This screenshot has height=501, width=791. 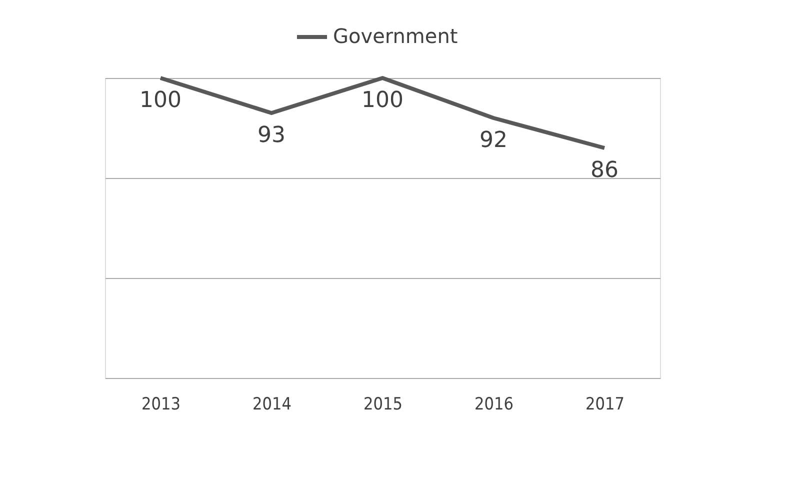 What do you see at coordinates (272, 135) in the screenshot?
I see `data-label: 93` at bounding box center [272, 135].